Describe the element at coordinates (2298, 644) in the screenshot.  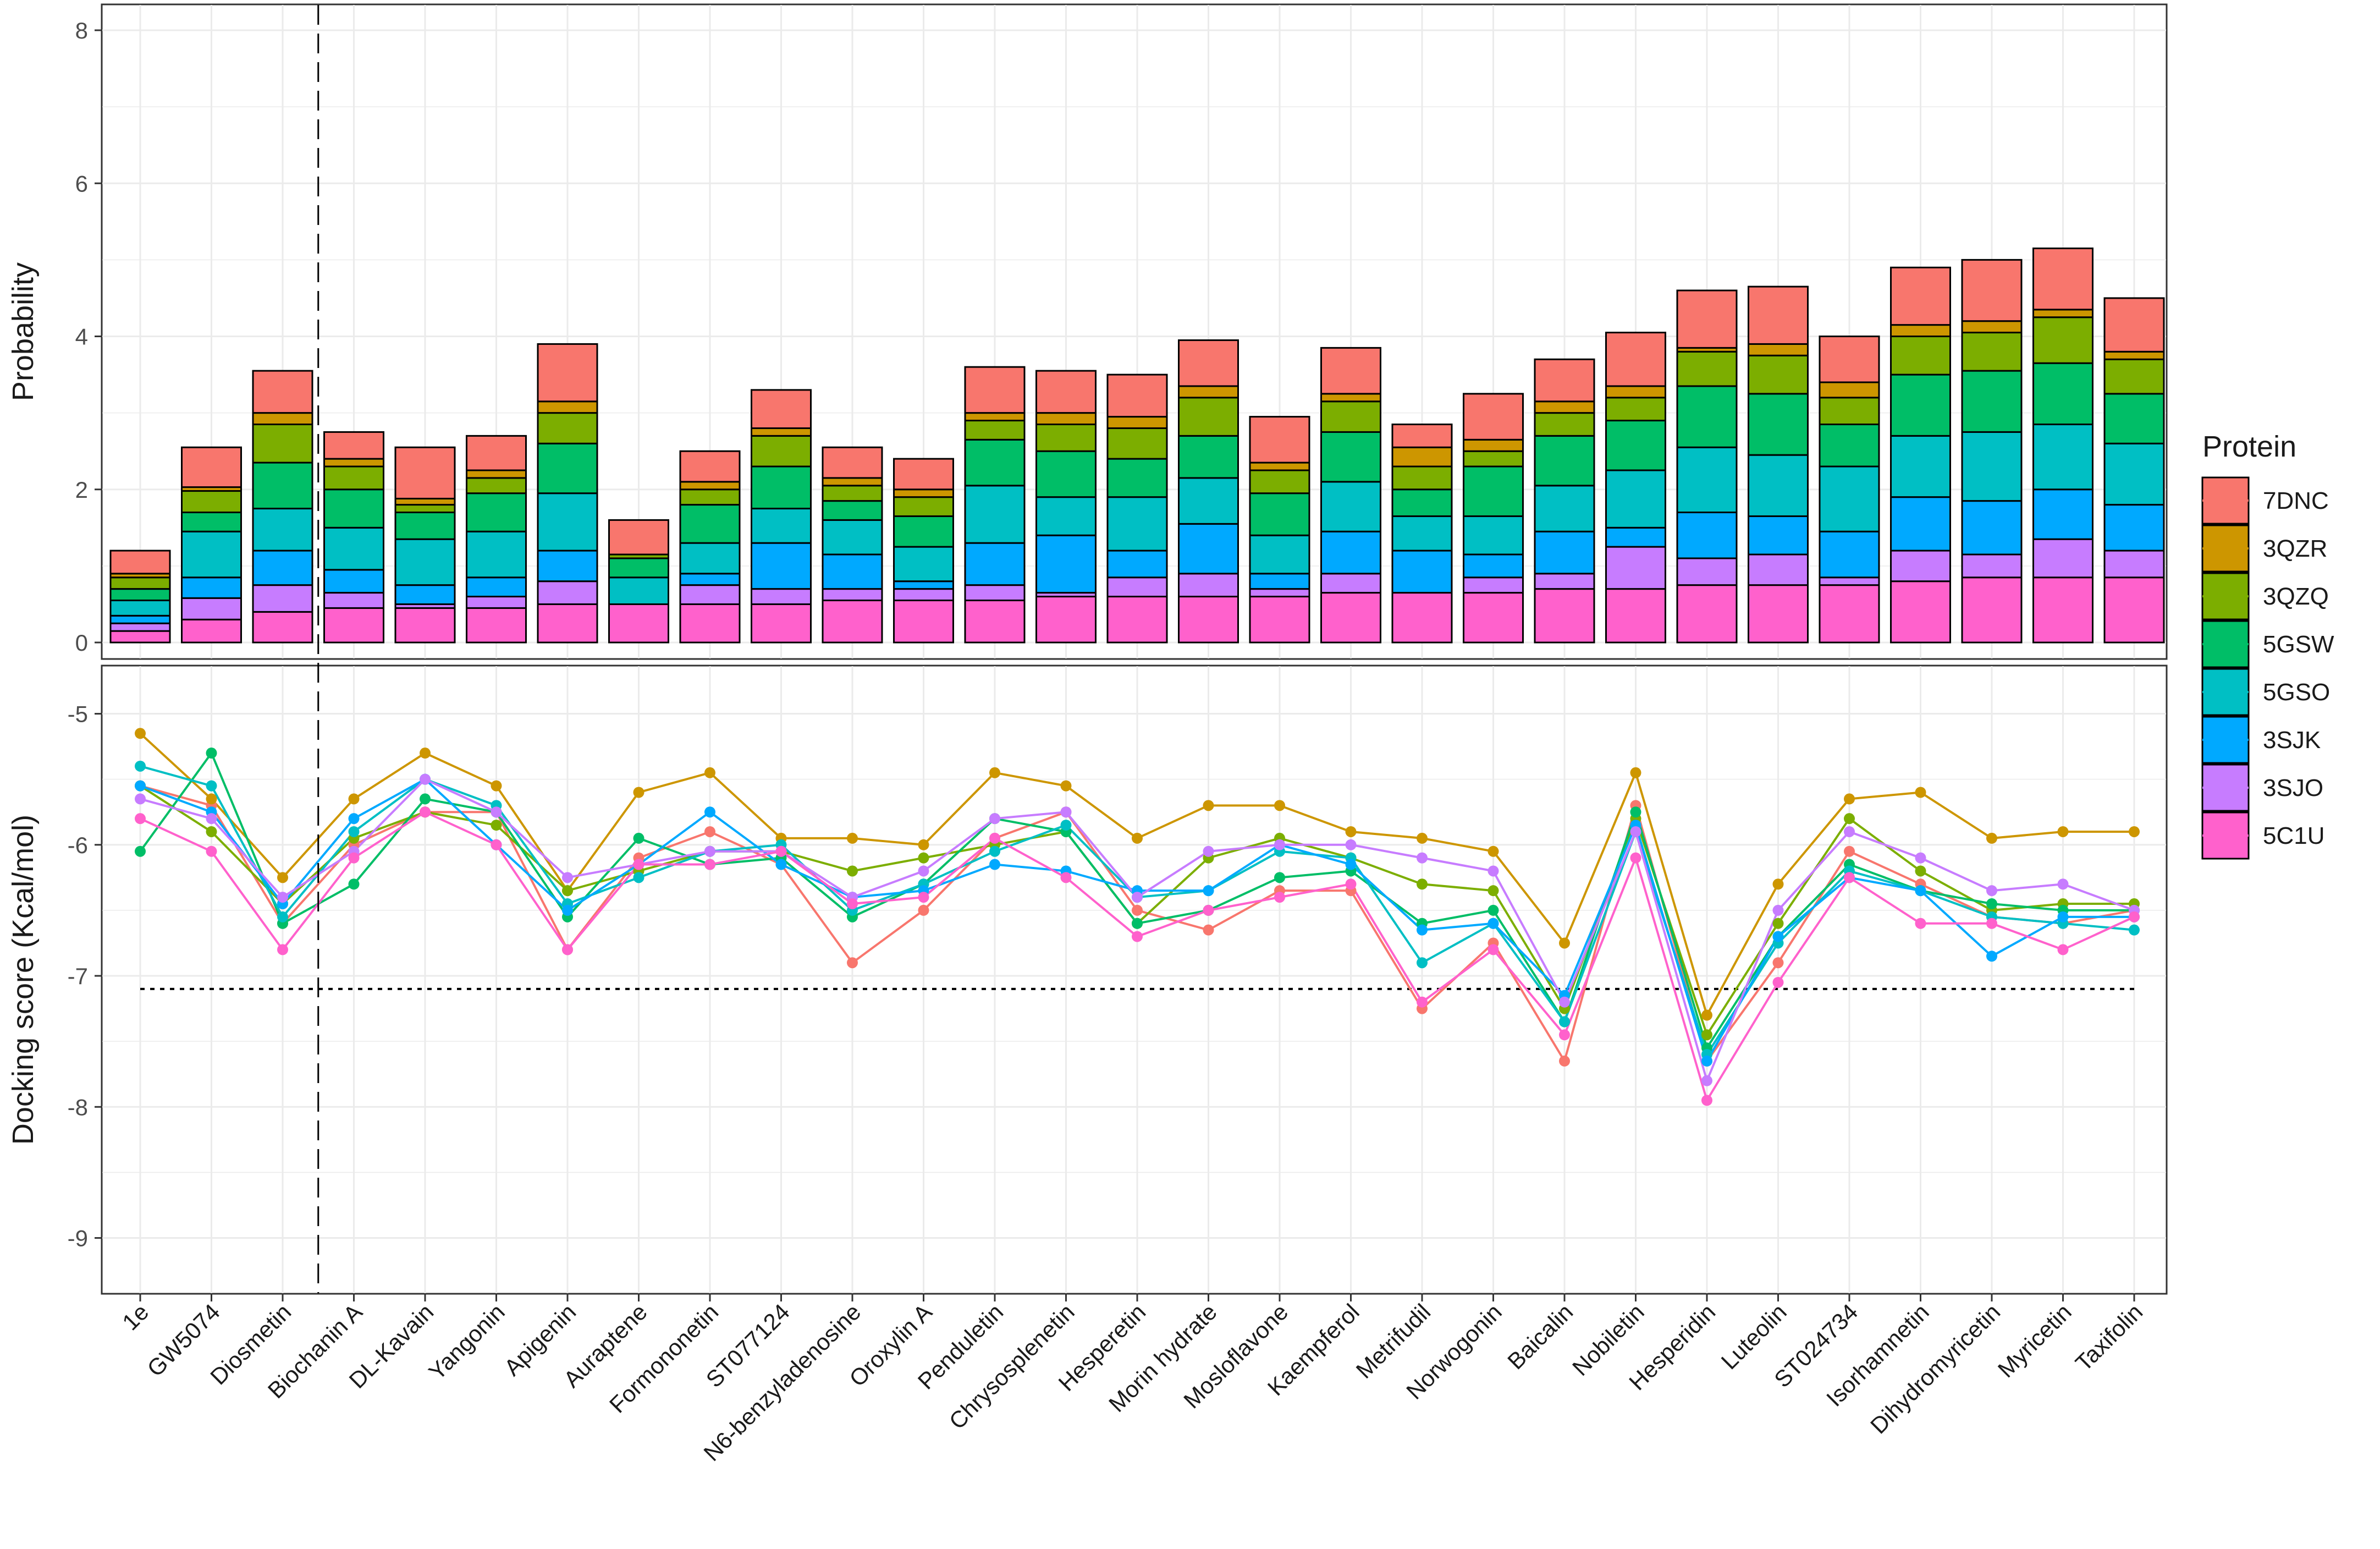
I see `legend-label: 5GSW` at that location.